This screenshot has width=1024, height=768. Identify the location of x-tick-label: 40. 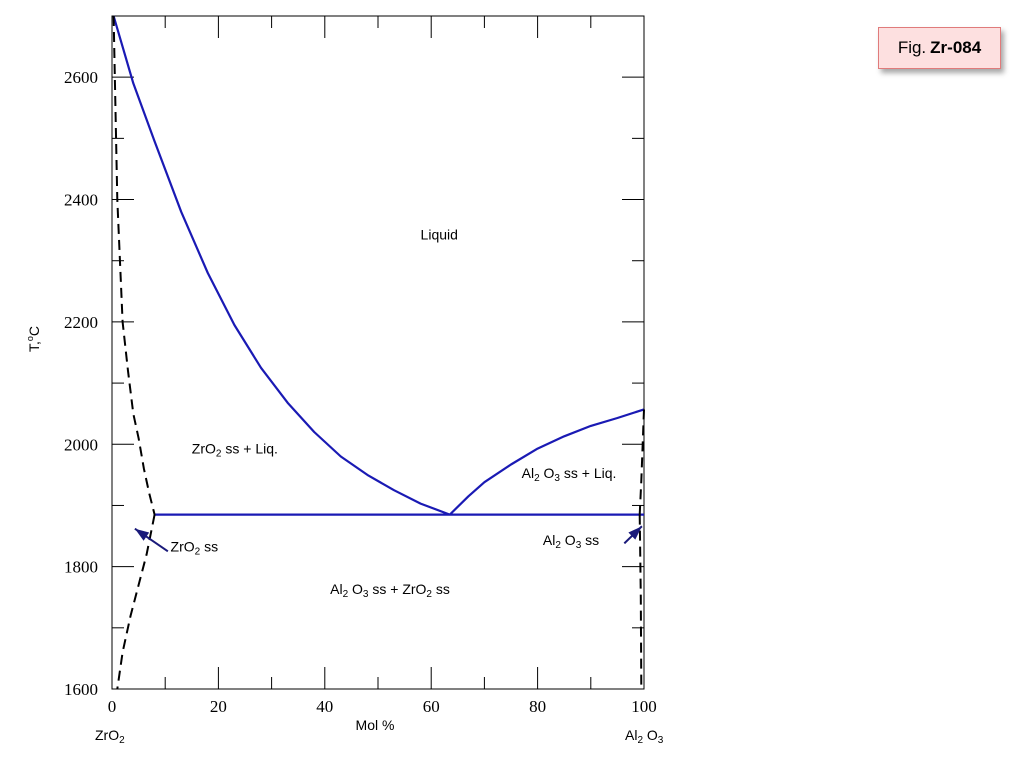
(324, 706).